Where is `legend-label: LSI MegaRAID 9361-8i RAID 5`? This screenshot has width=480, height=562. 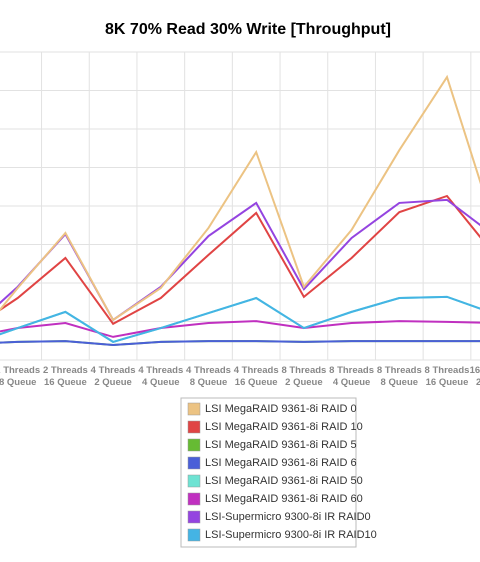 legend-label: LSI MegaRAID 9361-8i RAID 5 is located at coordinates (281, 445).